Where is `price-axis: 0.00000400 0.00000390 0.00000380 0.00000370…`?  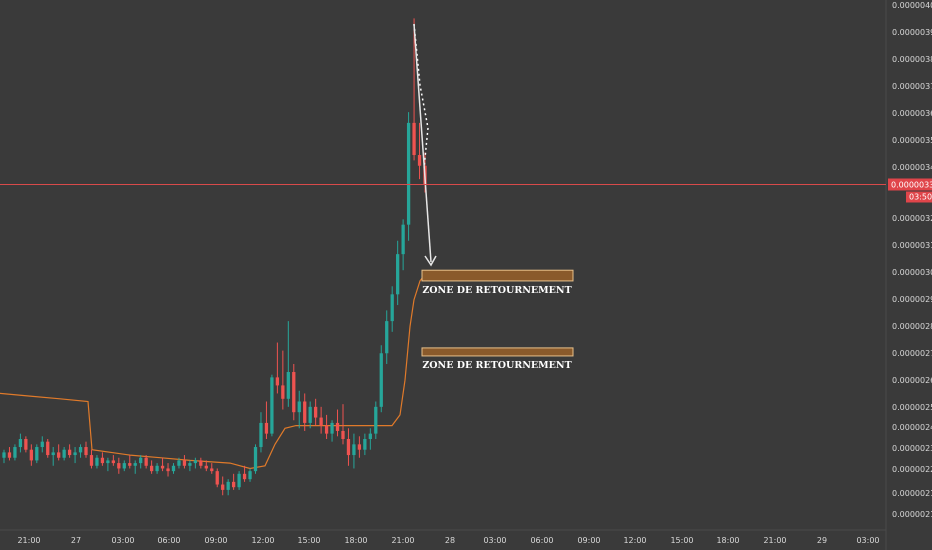 price-axis: 0.00000400 0.00000390 0.00000380 0.00000370… is located at coordinates (912, 260).